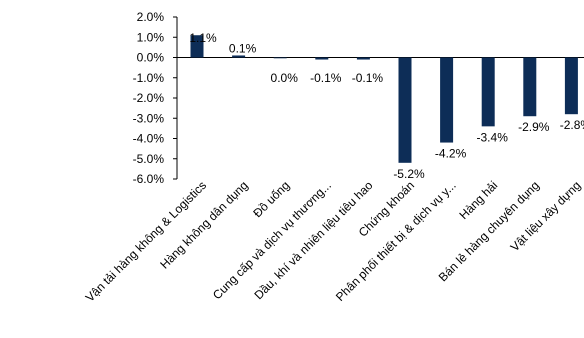  Describe the element at coordinates (409, 174) in the screenshot. I see `data-label: -5.2%` at that location.